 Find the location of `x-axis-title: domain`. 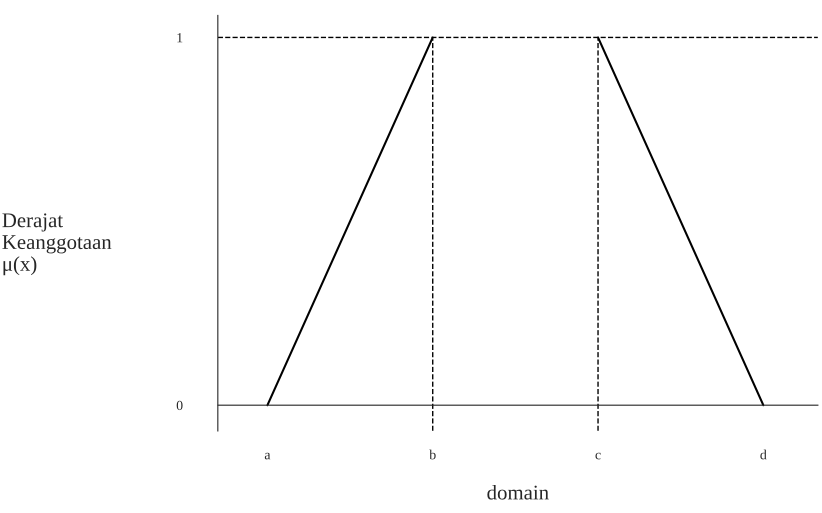

x-axis-title: domain is located at coordinates (518, 492).